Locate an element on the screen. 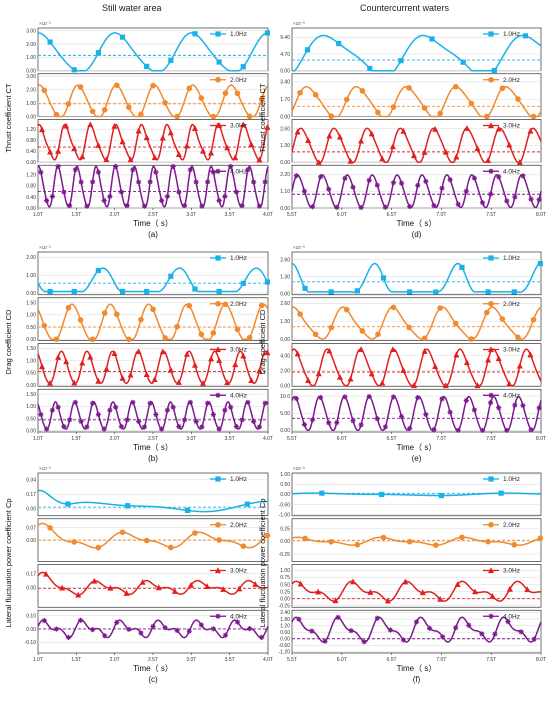  x-tick-label: 1.0T is located at coordinates (38, 439).